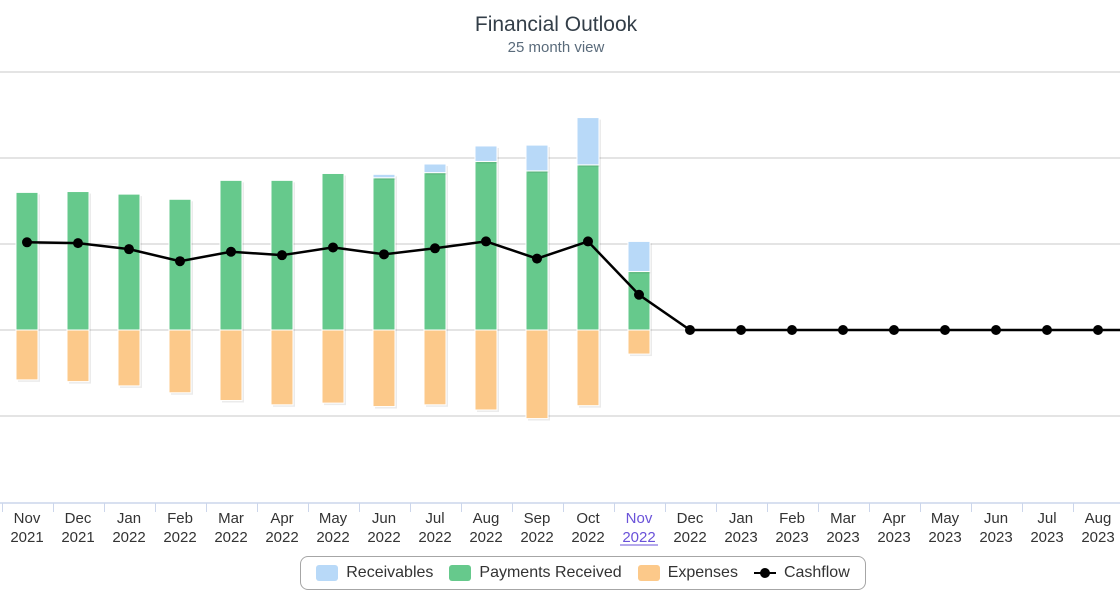  Describe the element at coordinates (764, 573) in the screenshot. I see `cashflow-line-marker-icon` at that location.